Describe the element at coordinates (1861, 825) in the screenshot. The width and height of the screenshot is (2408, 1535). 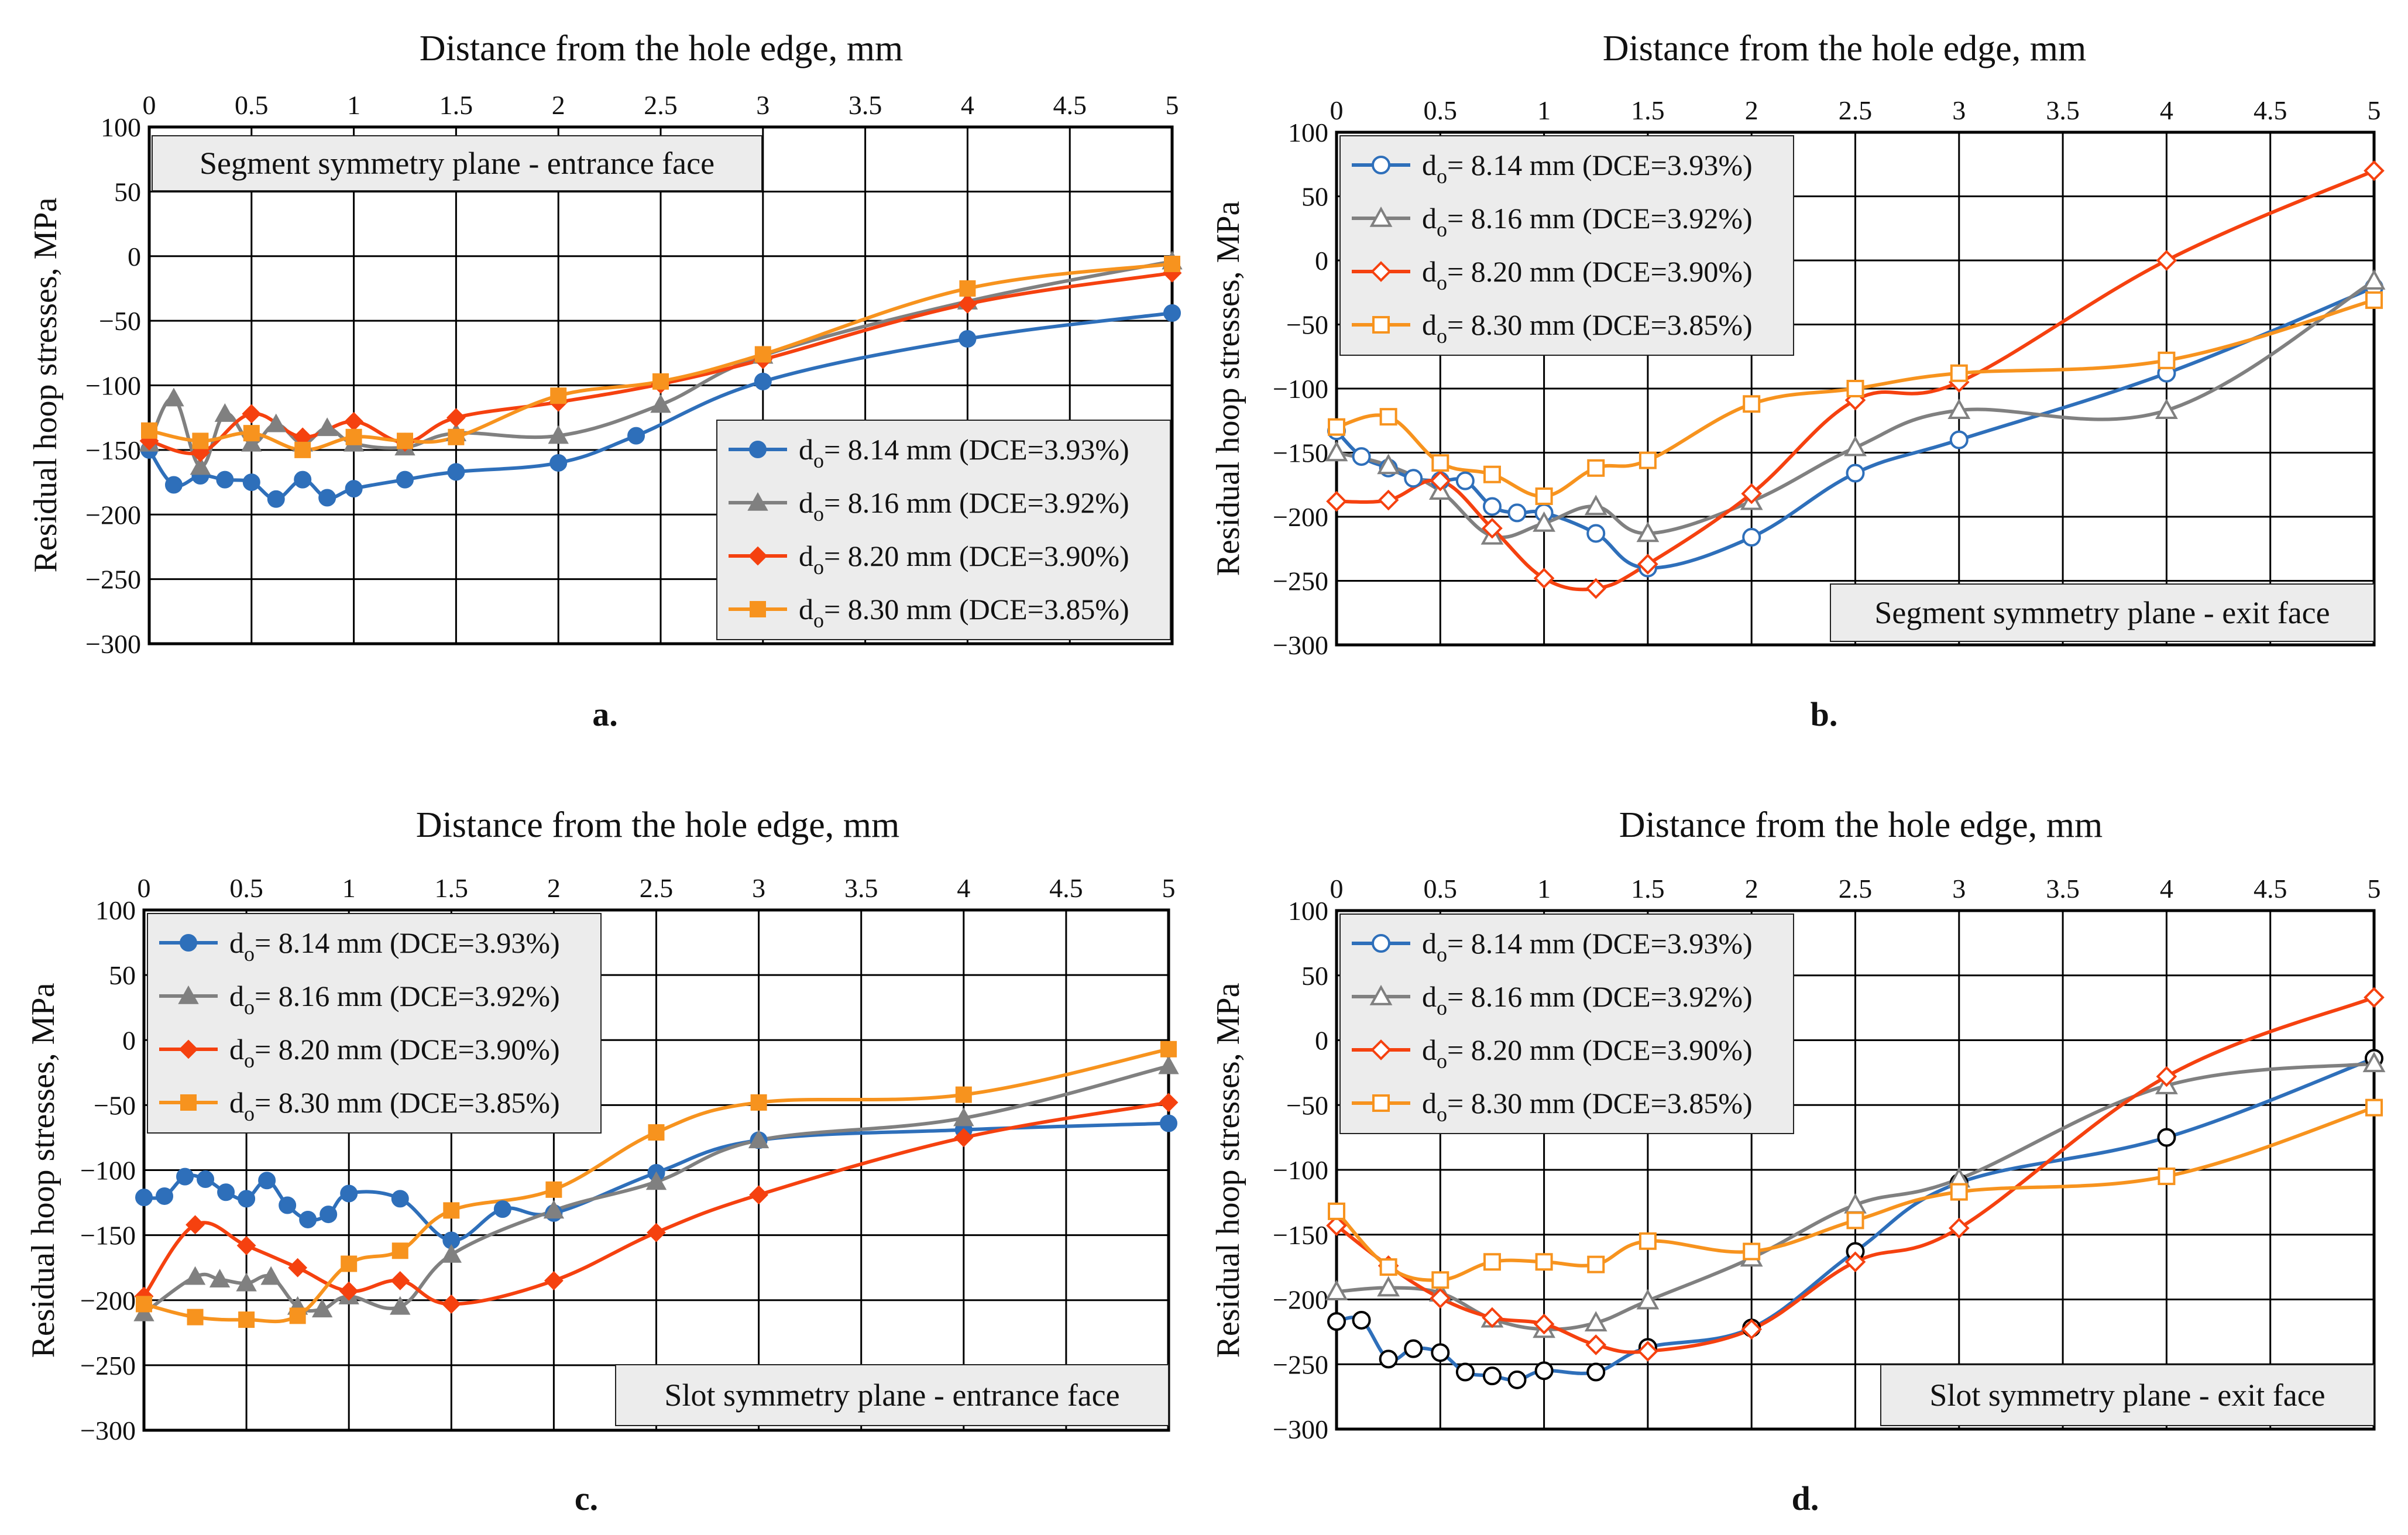
I see `x-axis-title: Distance from the hole edge, mm` at that location.